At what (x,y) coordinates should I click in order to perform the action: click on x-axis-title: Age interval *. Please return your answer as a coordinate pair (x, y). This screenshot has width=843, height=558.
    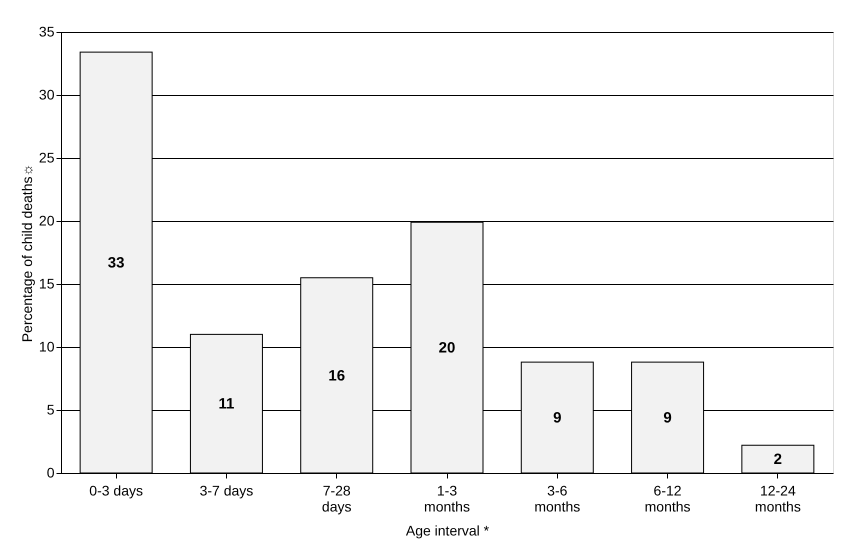
    Looking at the image, I should click on (448, 530).